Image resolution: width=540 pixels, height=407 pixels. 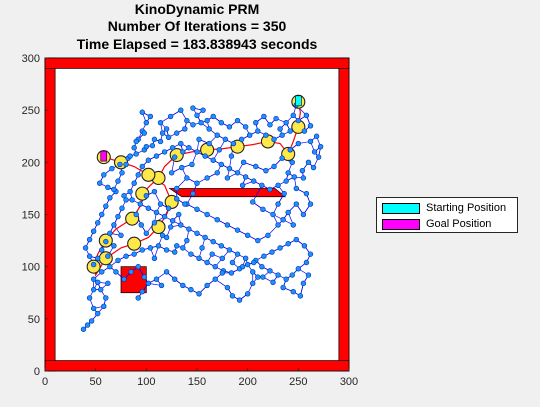 What do you see at coordinates (436, 224) in the screenshot?
I see `legend-entry-goal: Goal Position` at bounding box center [436, 224].